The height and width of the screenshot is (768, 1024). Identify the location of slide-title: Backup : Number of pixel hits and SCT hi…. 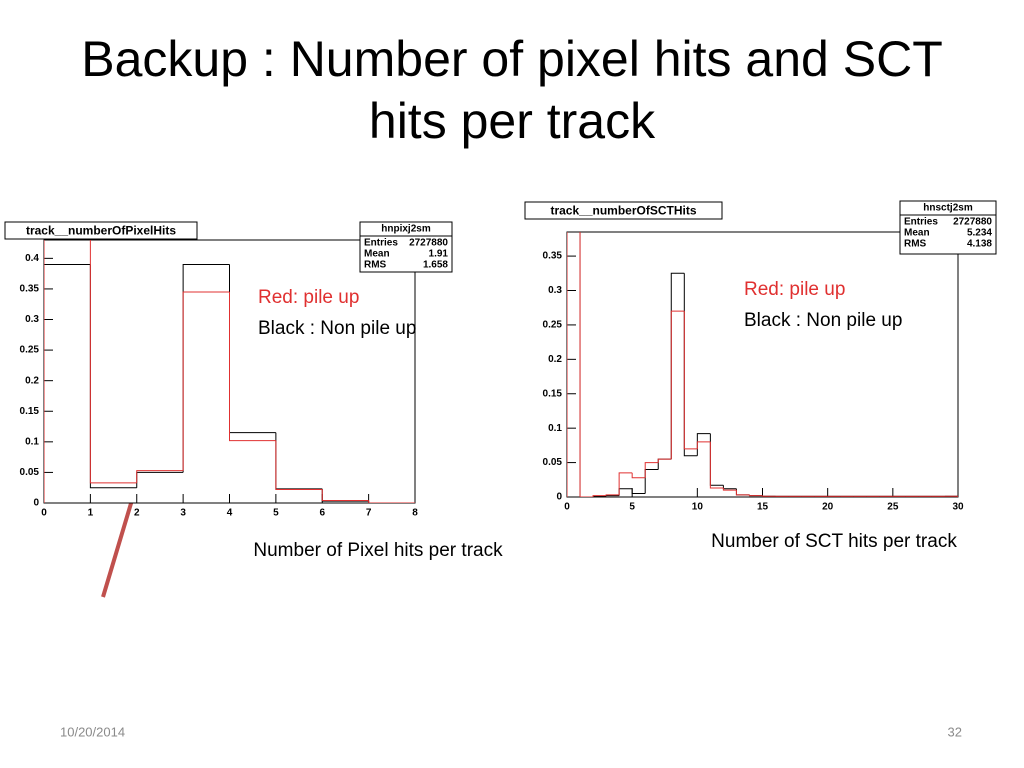
(512, 90).